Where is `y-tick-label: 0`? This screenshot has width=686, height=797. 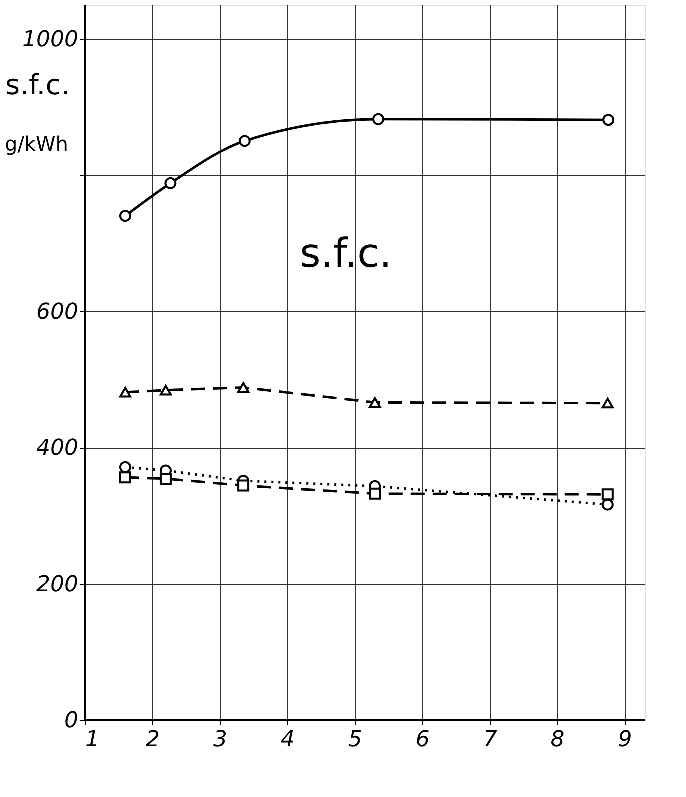 y-tick-label: 0 is located at coordinates (71, 721).